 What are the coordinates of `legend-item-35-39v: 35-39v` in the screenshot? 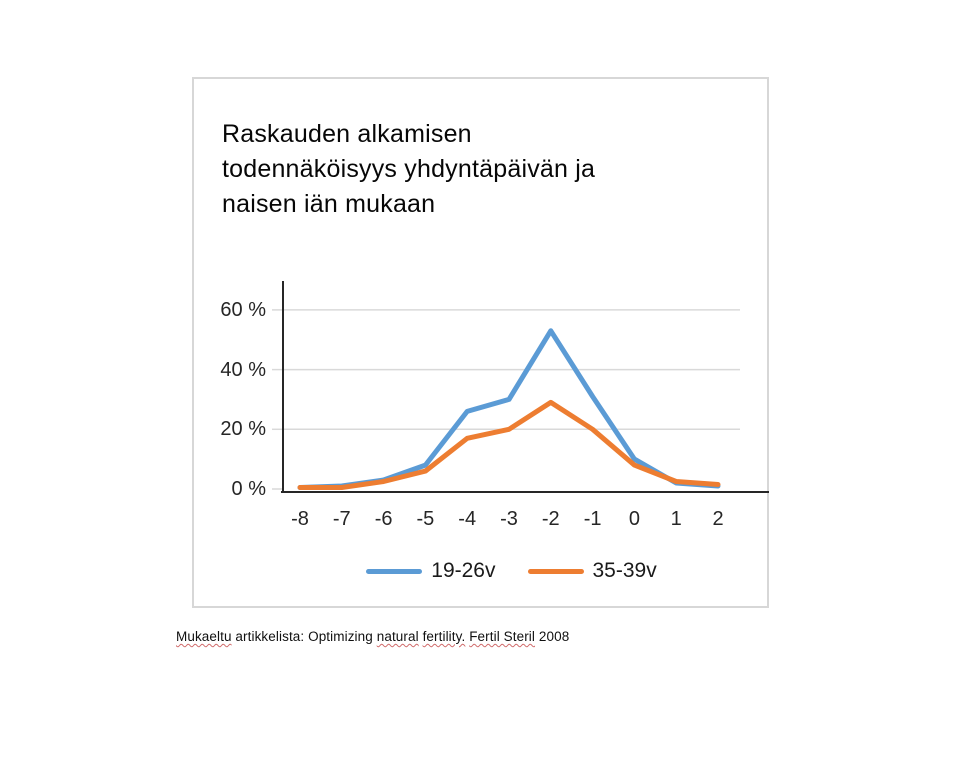 It's located at (592, 571).